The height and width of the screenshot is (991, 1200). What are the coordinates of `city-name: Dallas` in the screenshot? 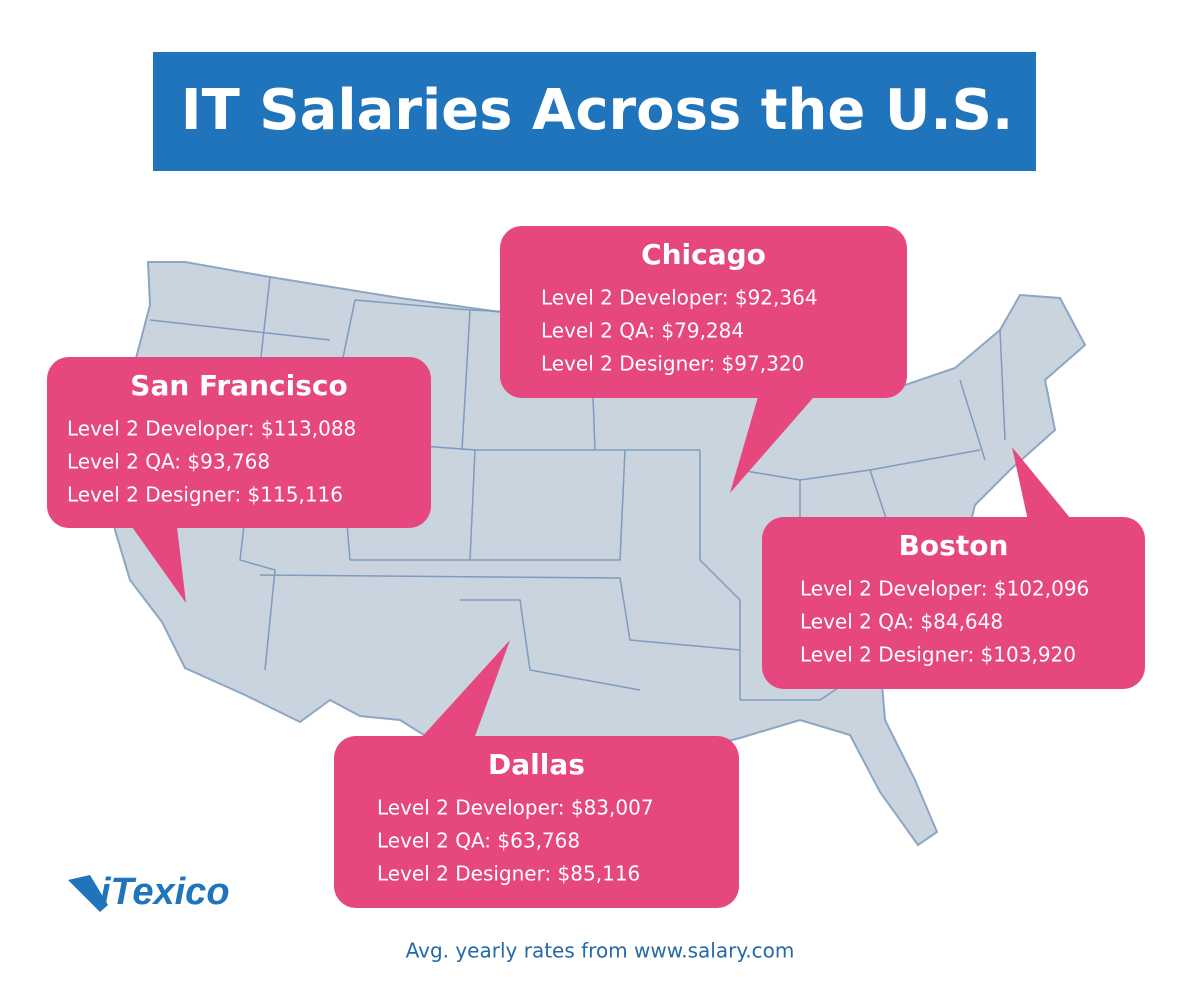 It's located at (536, 764).